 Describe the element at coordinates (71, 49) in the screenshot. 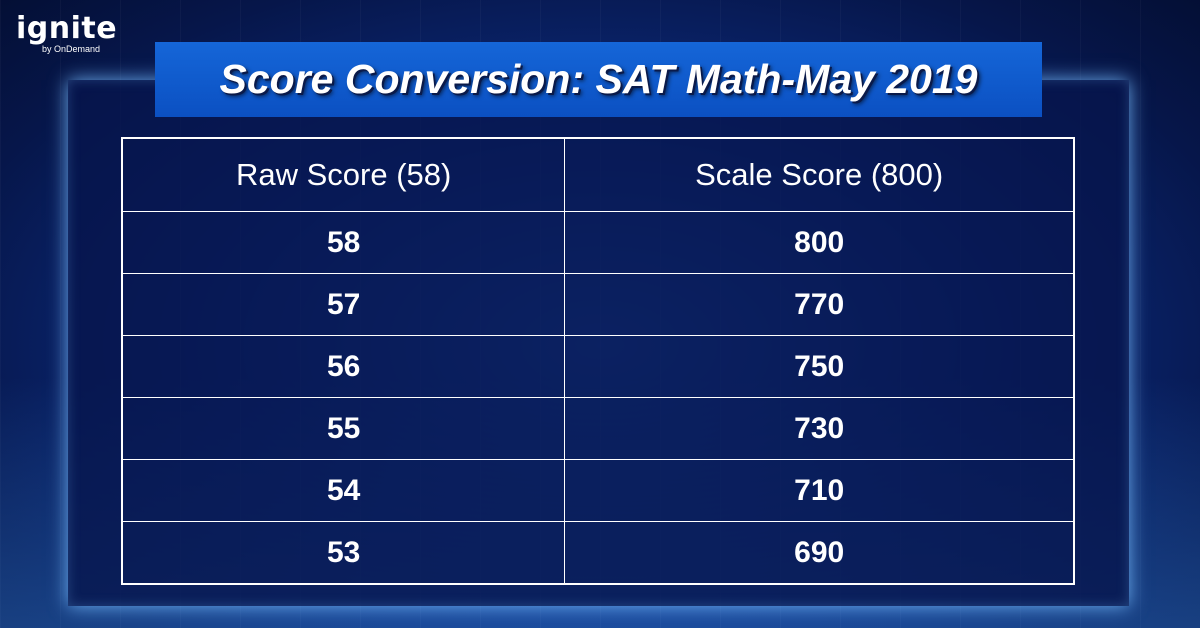

I see `logo-tagline: by OnDemand` at that location.